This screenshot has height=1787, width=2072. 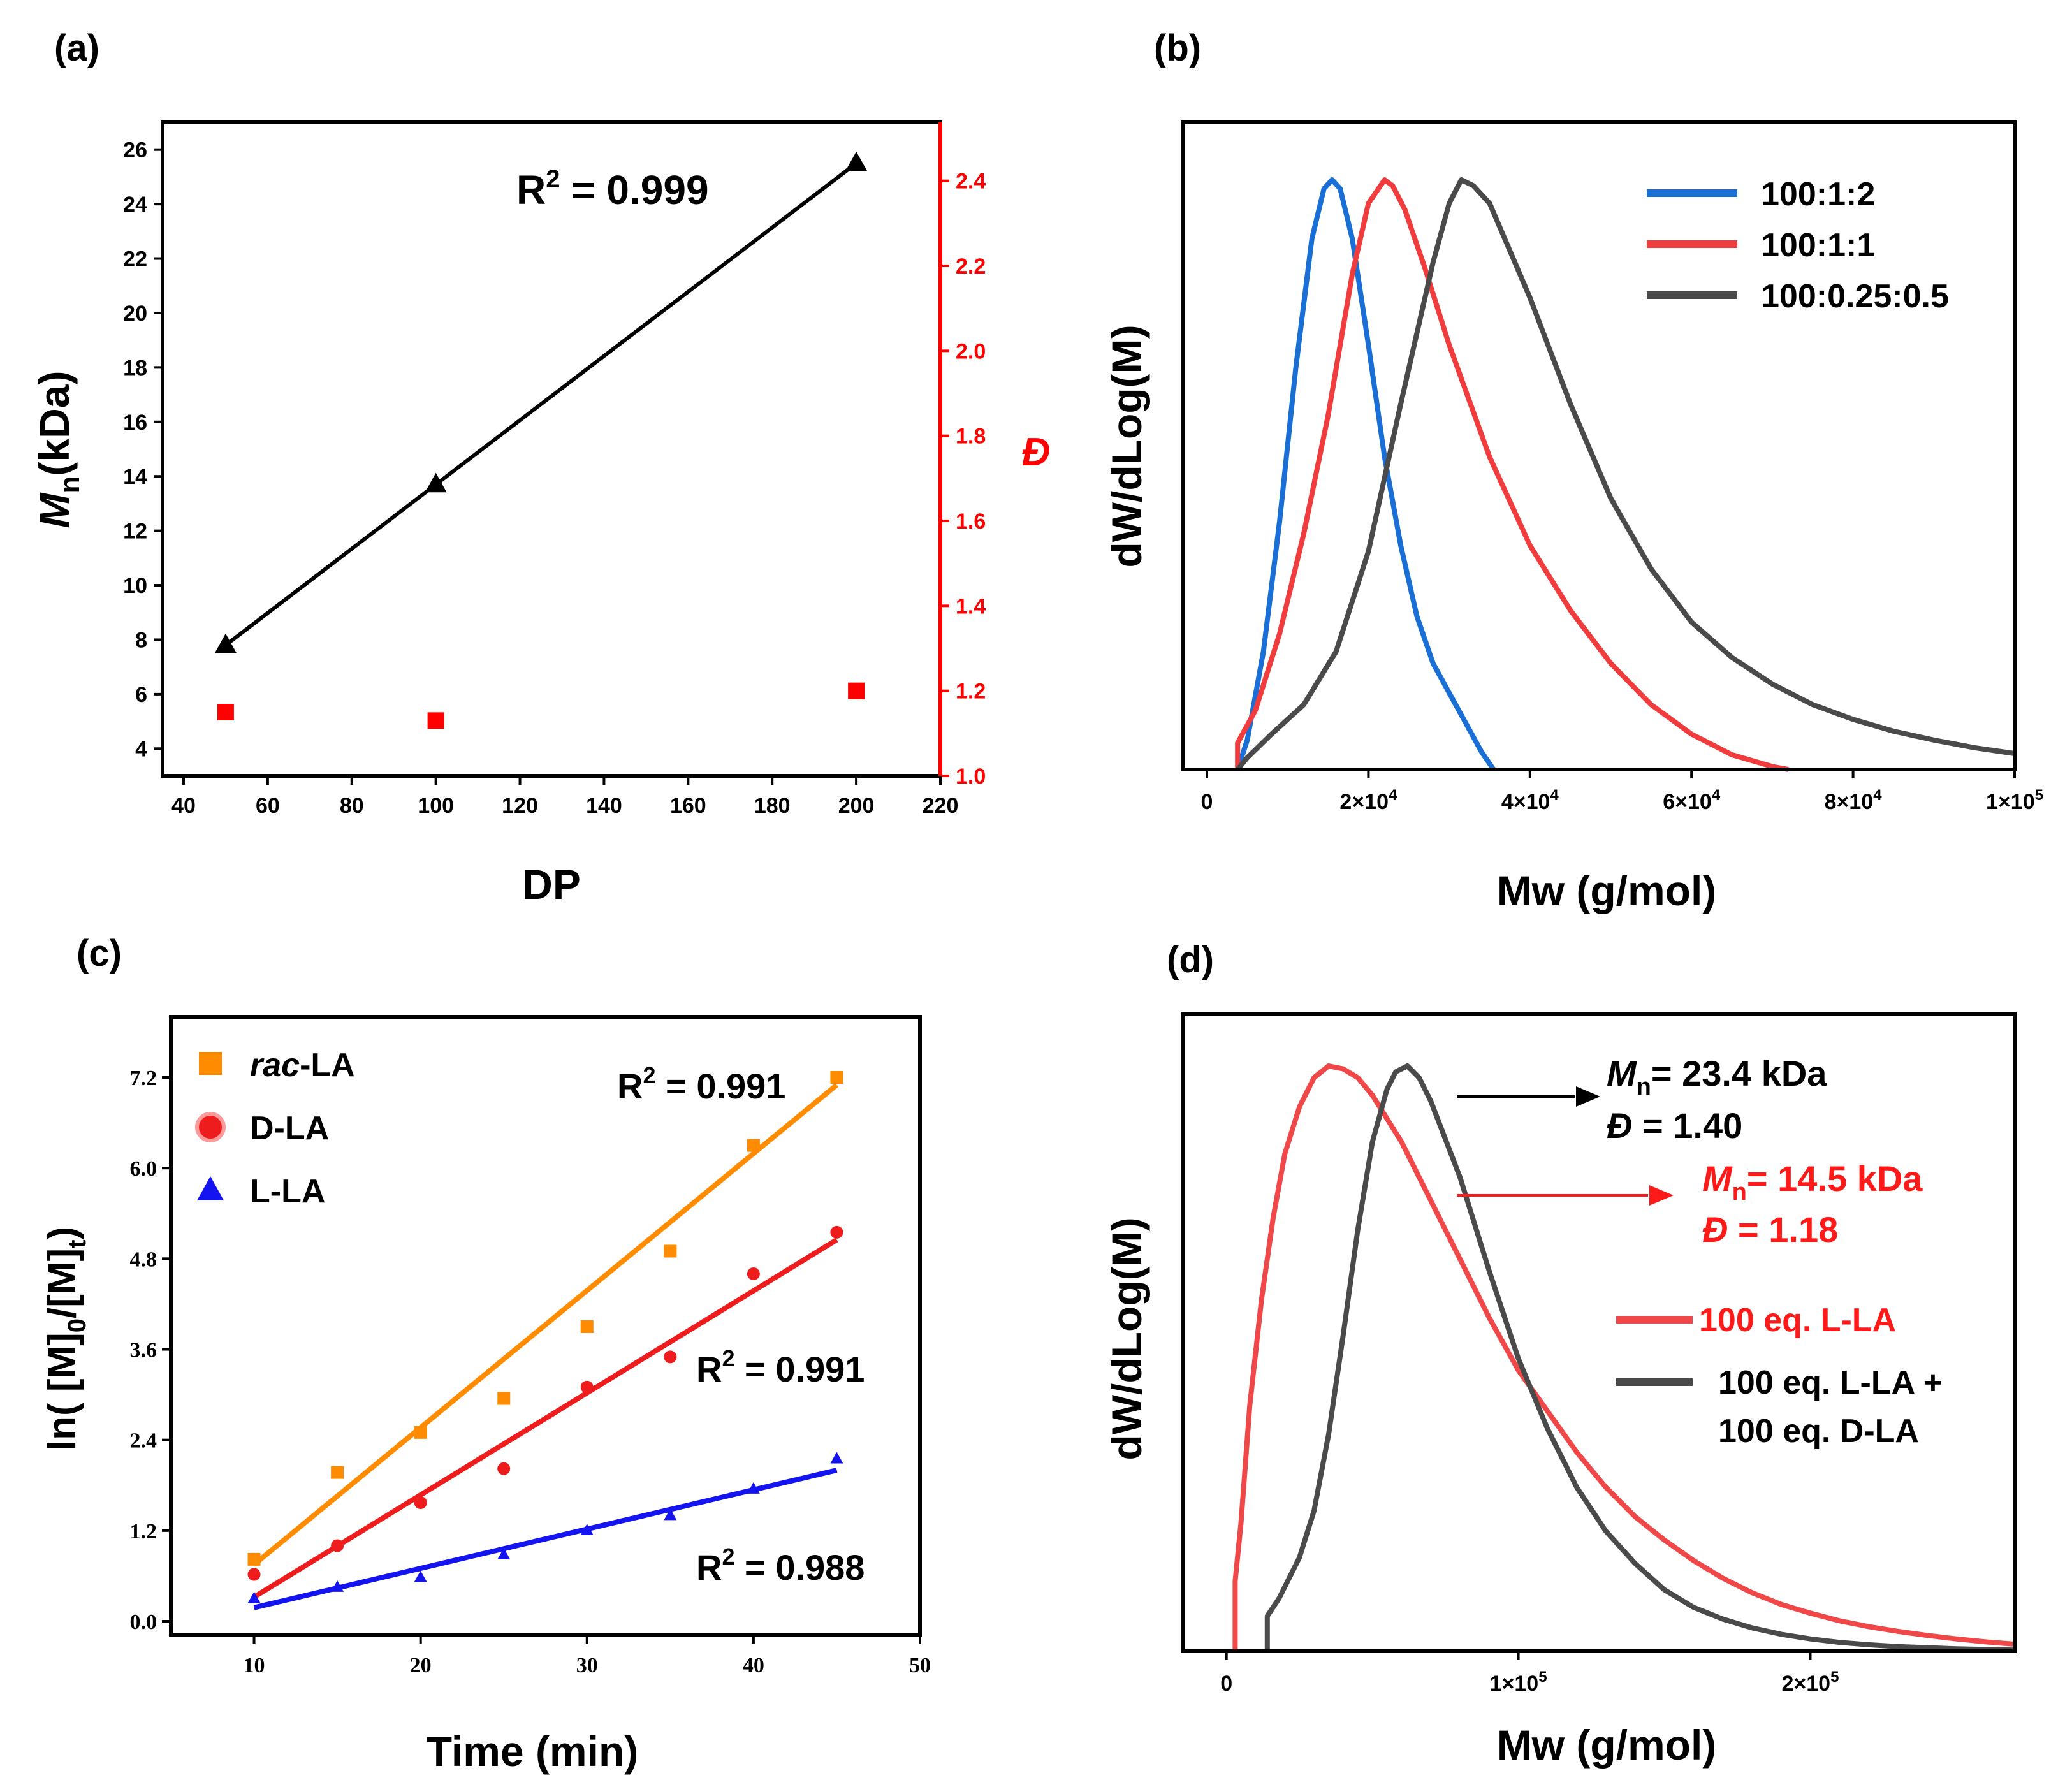 What do you see at coordinates (587, 1665) in the screenshot?
I see `x-tick-label: 30` at bounding box center [587, 1665].